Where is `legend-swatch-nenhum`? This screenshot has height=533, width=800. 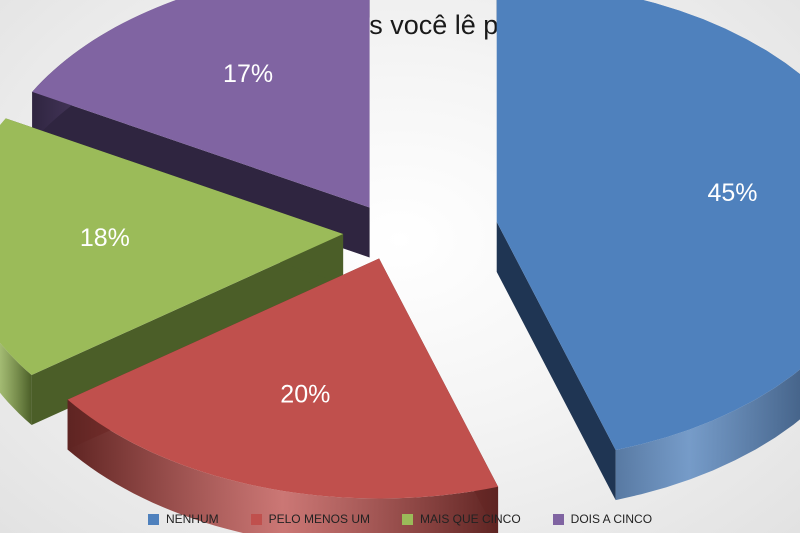
legend-swatch-nenhum is located at coordinates (153, 519).